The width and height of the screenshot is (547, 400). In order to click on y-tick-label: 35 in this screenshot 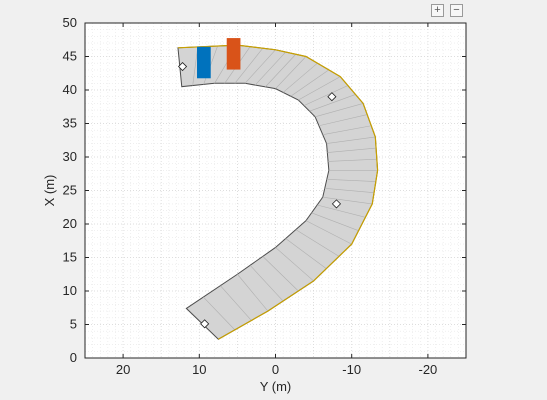, I will do `click(70, 123)`.